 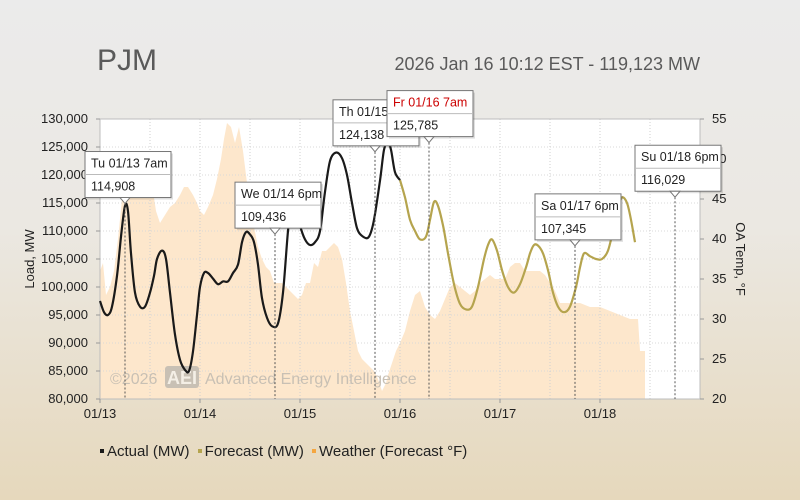 I want to click on y-tick-label: 100,000, so click(x=64, y=286).